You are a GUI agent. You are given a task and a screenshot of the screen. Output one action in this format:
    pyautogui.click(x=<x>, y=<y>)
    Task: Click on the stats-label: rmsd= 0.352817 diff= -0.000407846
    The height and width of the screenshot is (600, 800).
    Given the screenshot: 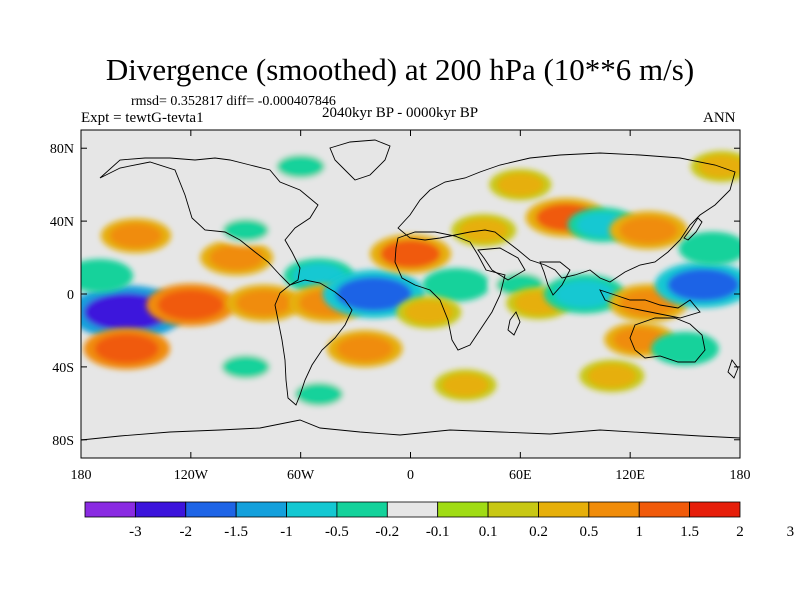 What is the action you would take?
    pyautogui.click(x=233, y=101)
    